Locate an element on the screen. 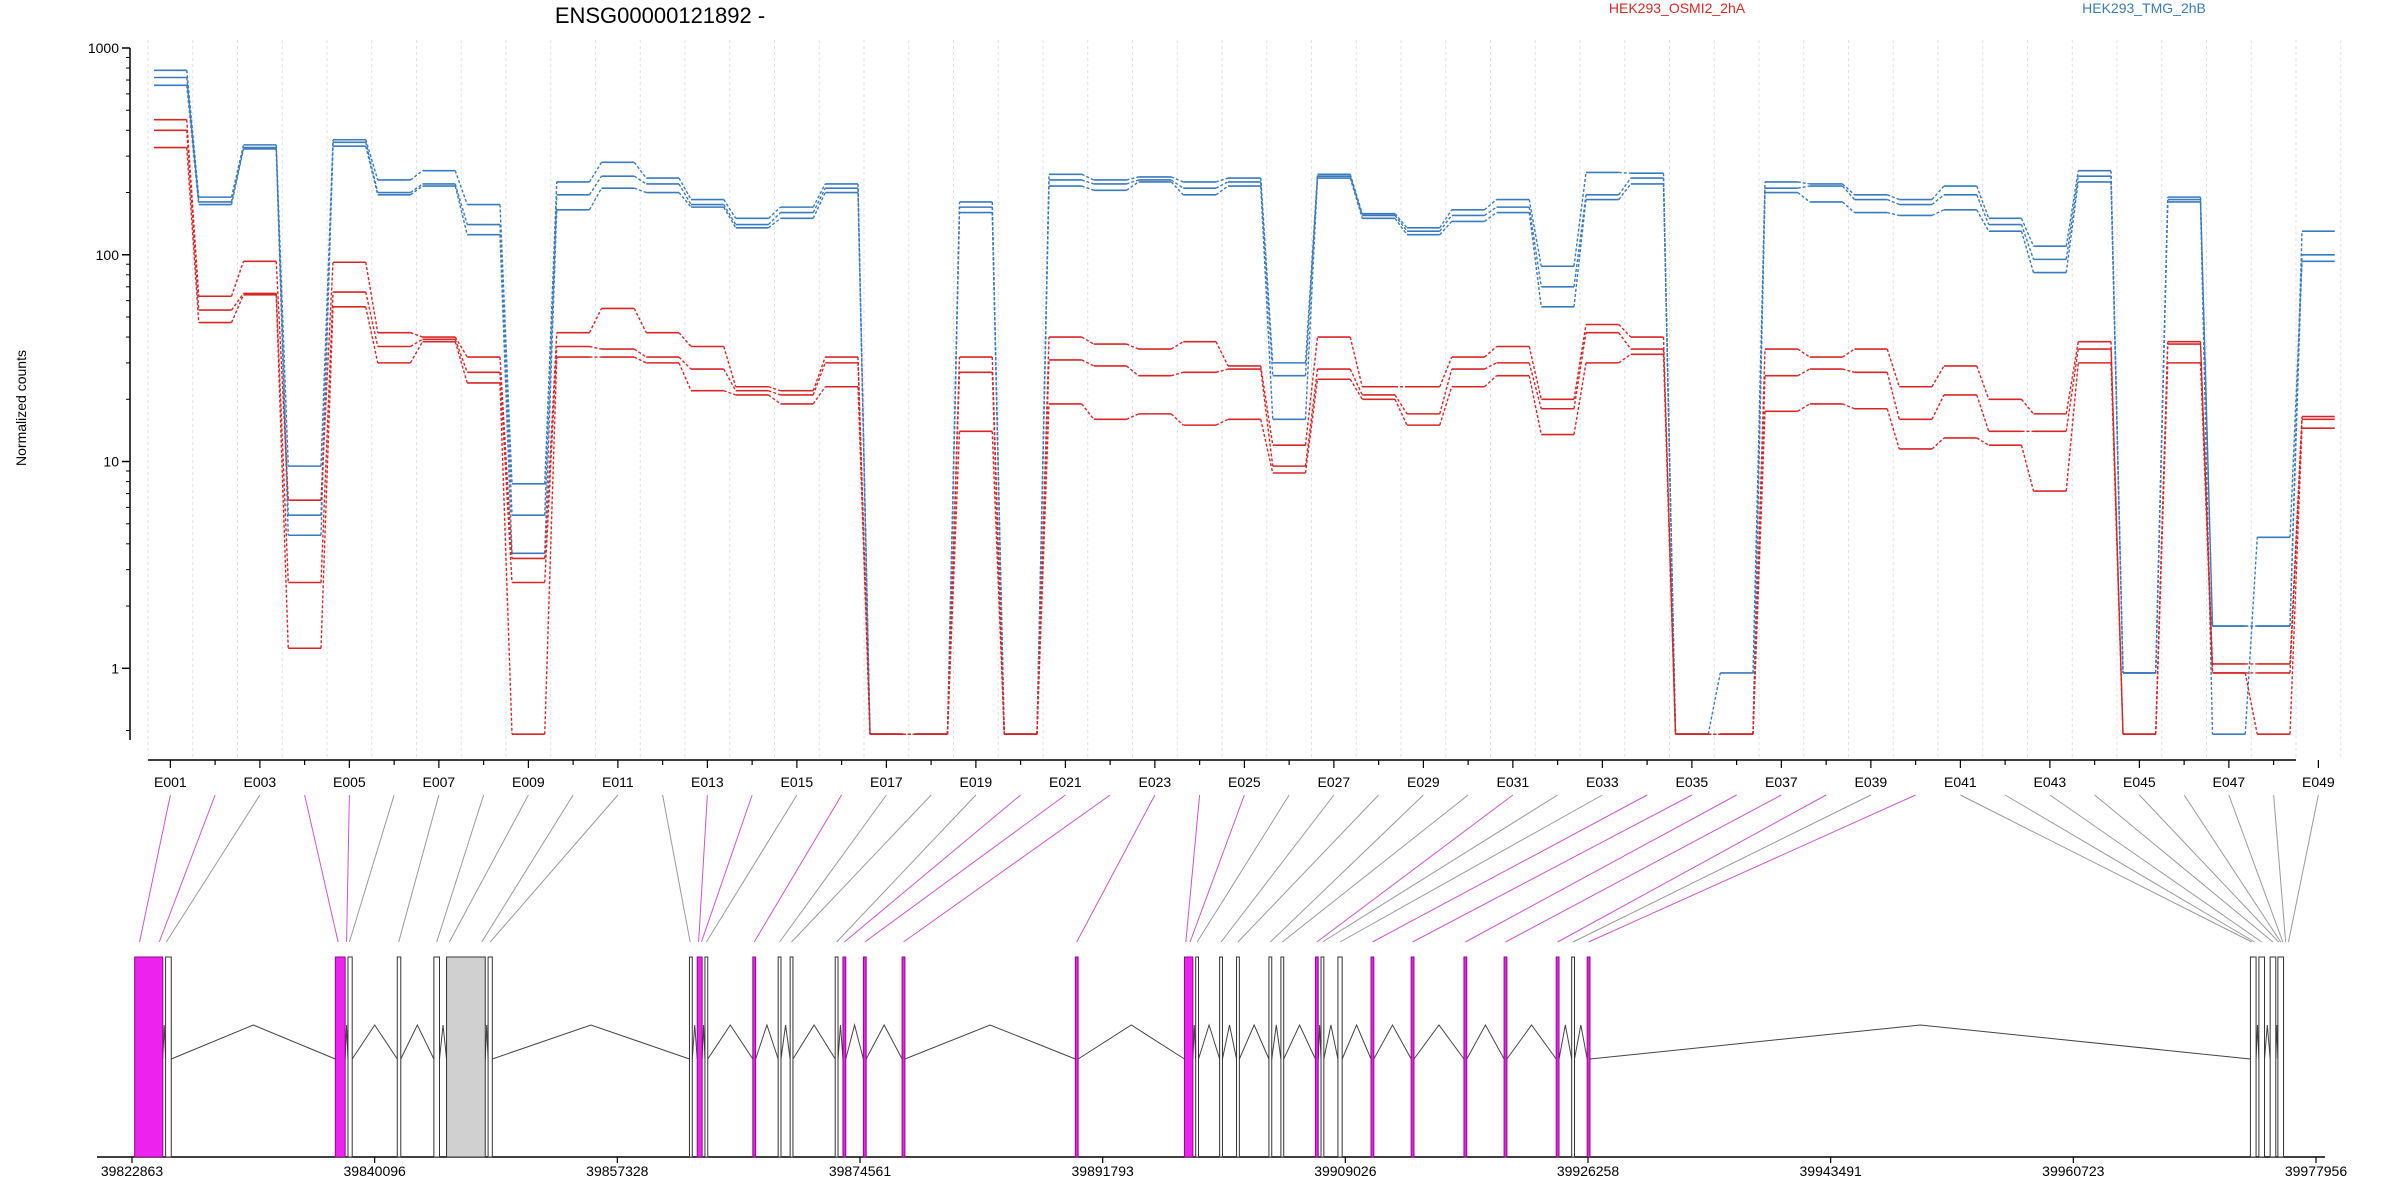 The width and height of the screenshot is (2400, 1200). genome-tick-label: 39874561 is located at coordinates (860, 1171).